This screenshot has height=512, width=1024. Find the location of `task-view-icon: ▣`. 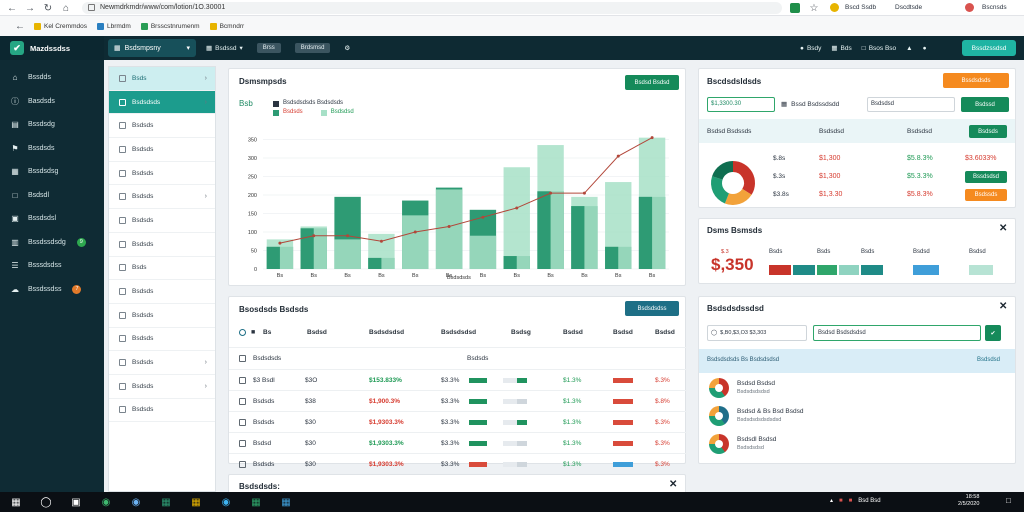

task-view-icon: ▣ is located at coordinates (76, 502).